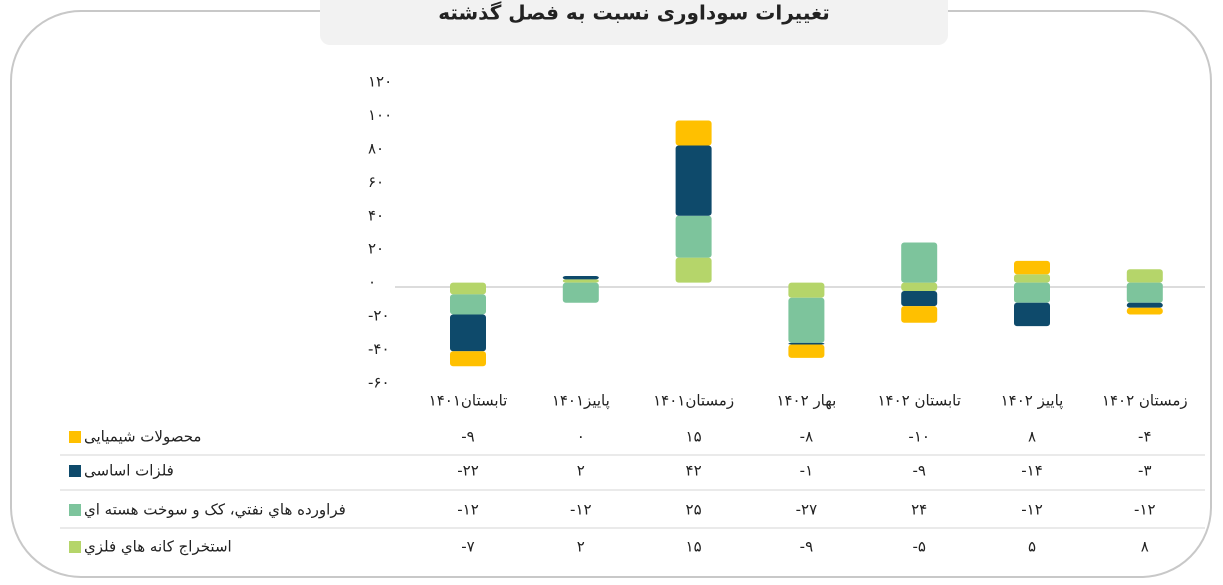 This screenshot has width=1223, height=585. I want to click on x-tick-label: زمستان ۱۴۰۲, so click(1145, 401).